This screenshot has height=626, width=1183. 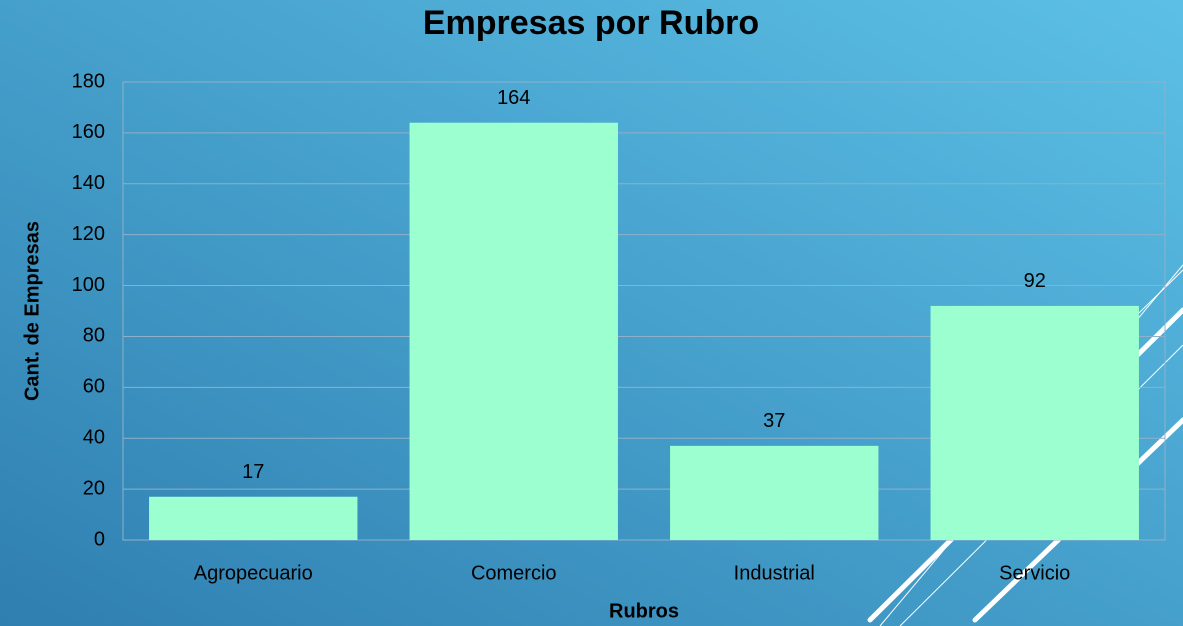 I want to click on x-tick-label: Comercio, so click(x=514, y=573).